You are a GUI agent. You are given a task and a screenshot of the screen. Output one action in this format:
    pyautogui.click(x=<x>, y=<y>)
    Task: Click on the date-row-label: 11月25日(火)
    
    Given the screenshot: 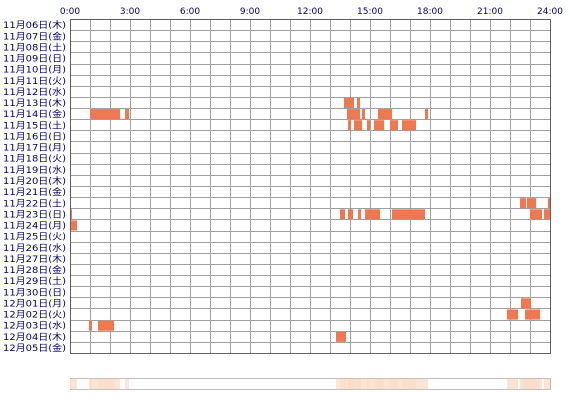 What is the action you would take?
    pyautogui.click(x=34, y=237)
    